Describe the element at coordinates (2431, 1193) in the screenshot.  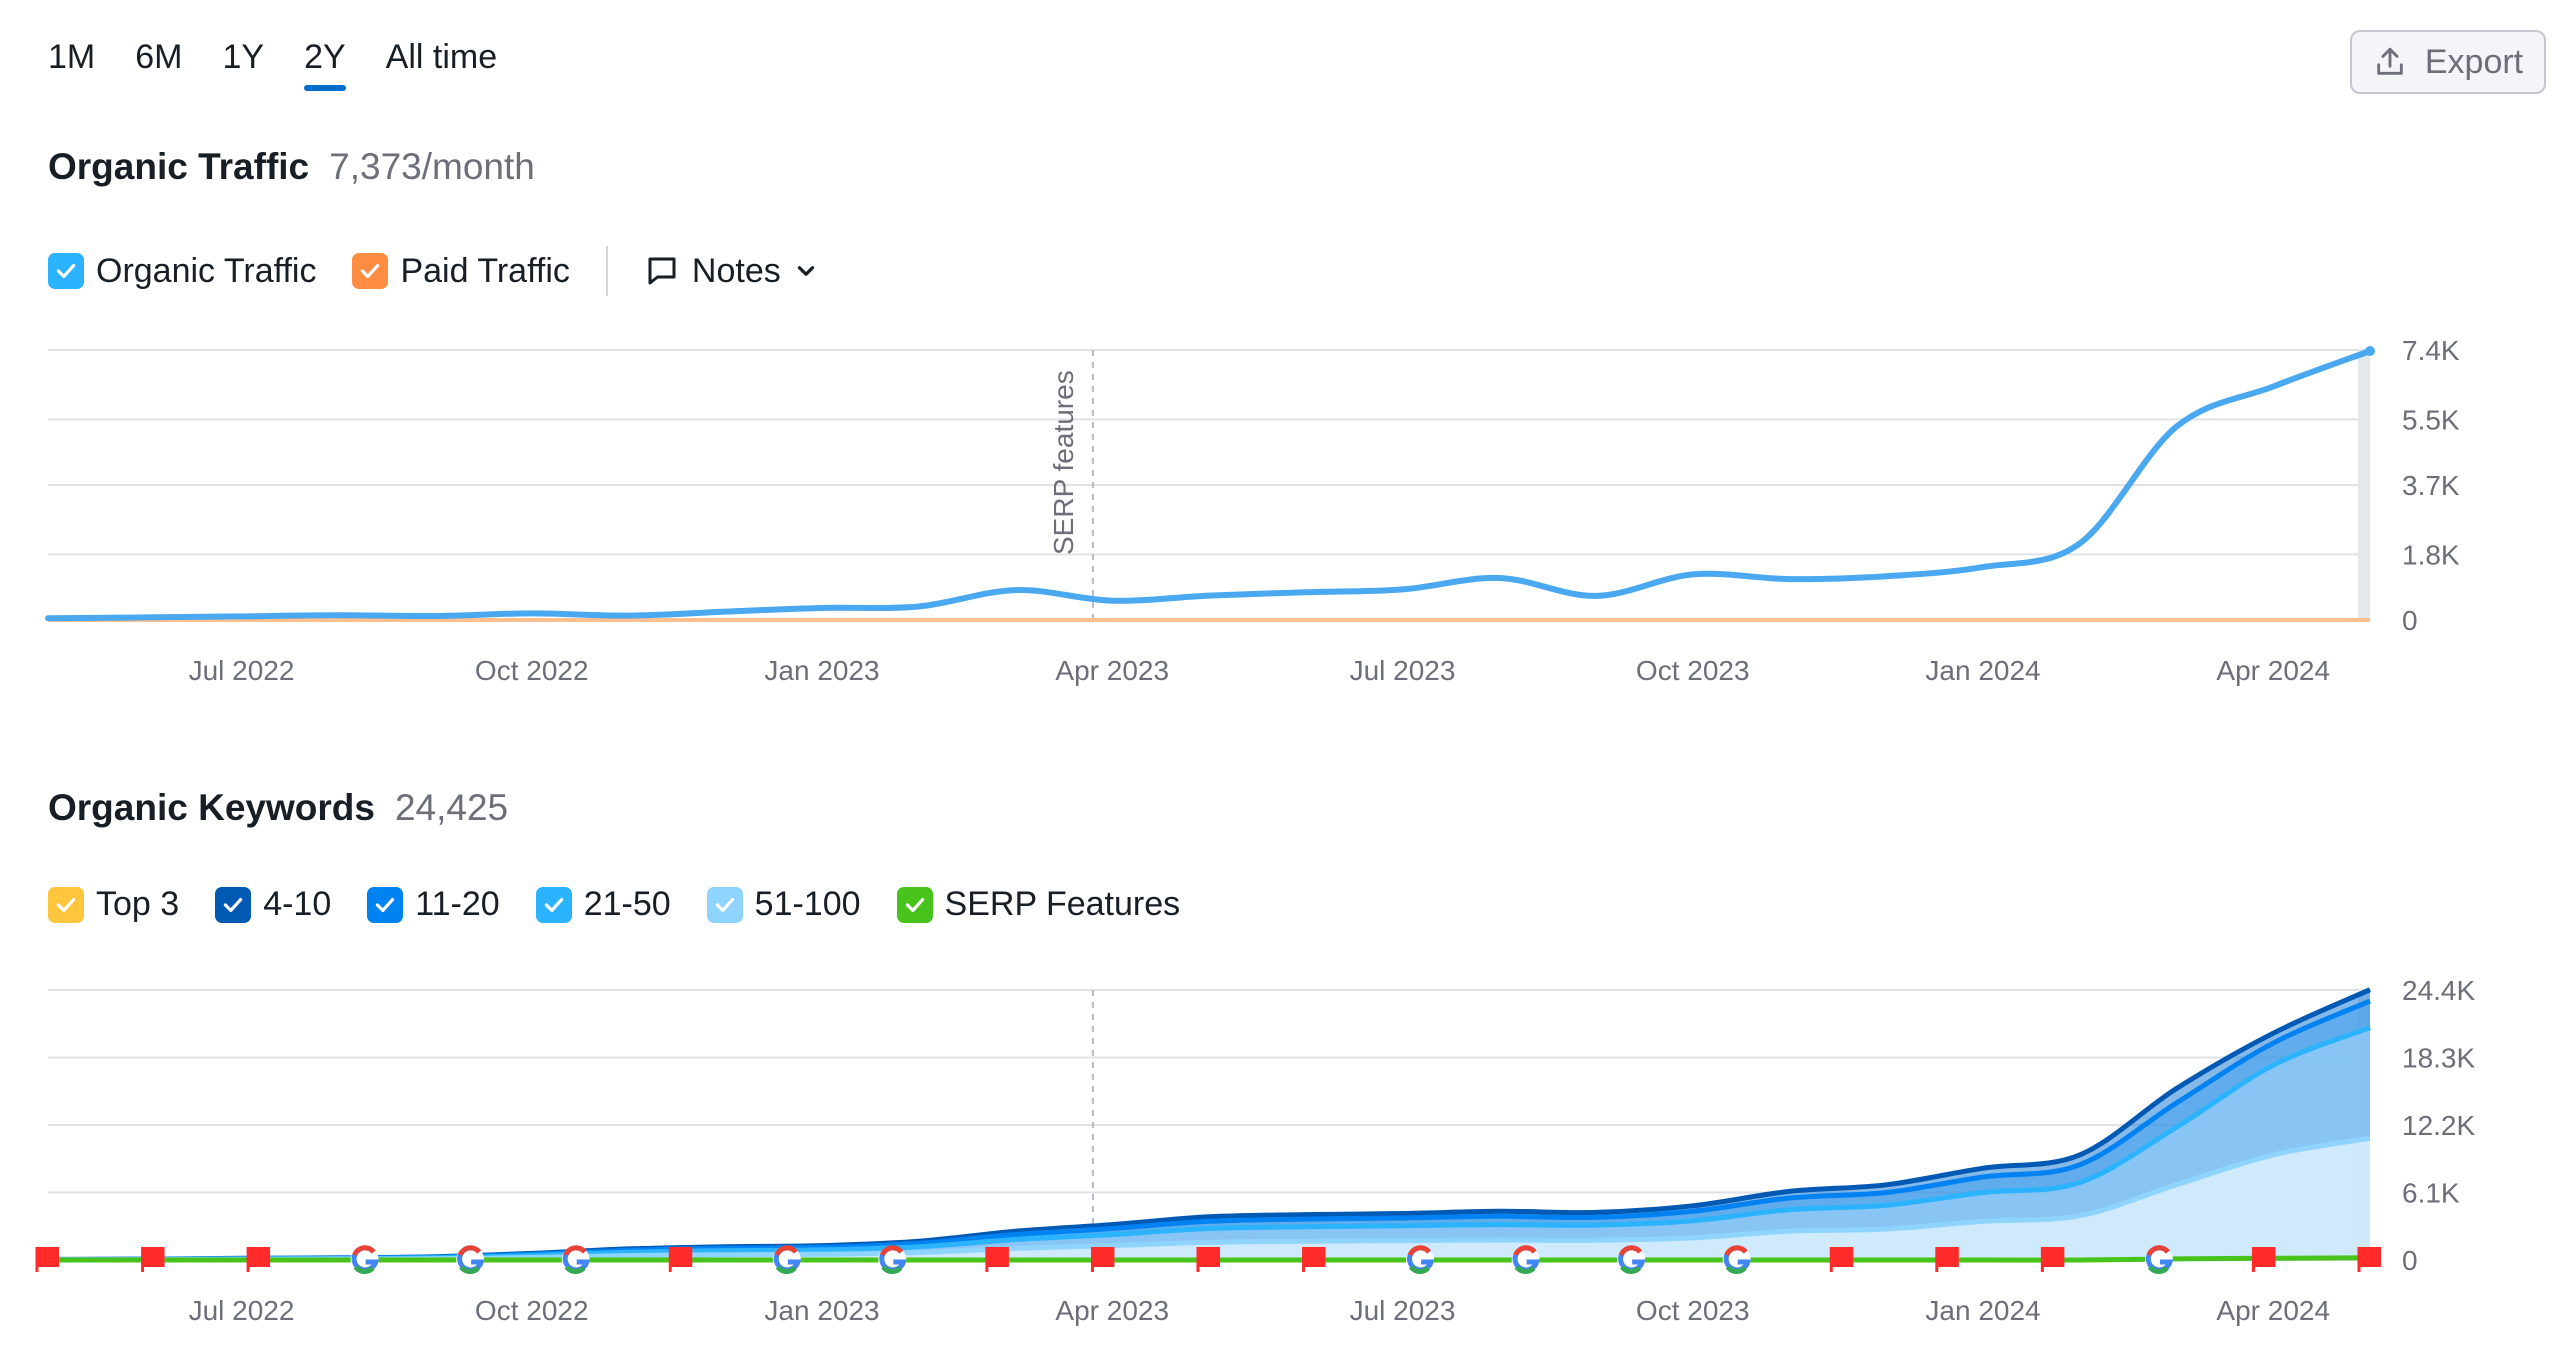
I see `y-tick-label: 6.1K` at that location.